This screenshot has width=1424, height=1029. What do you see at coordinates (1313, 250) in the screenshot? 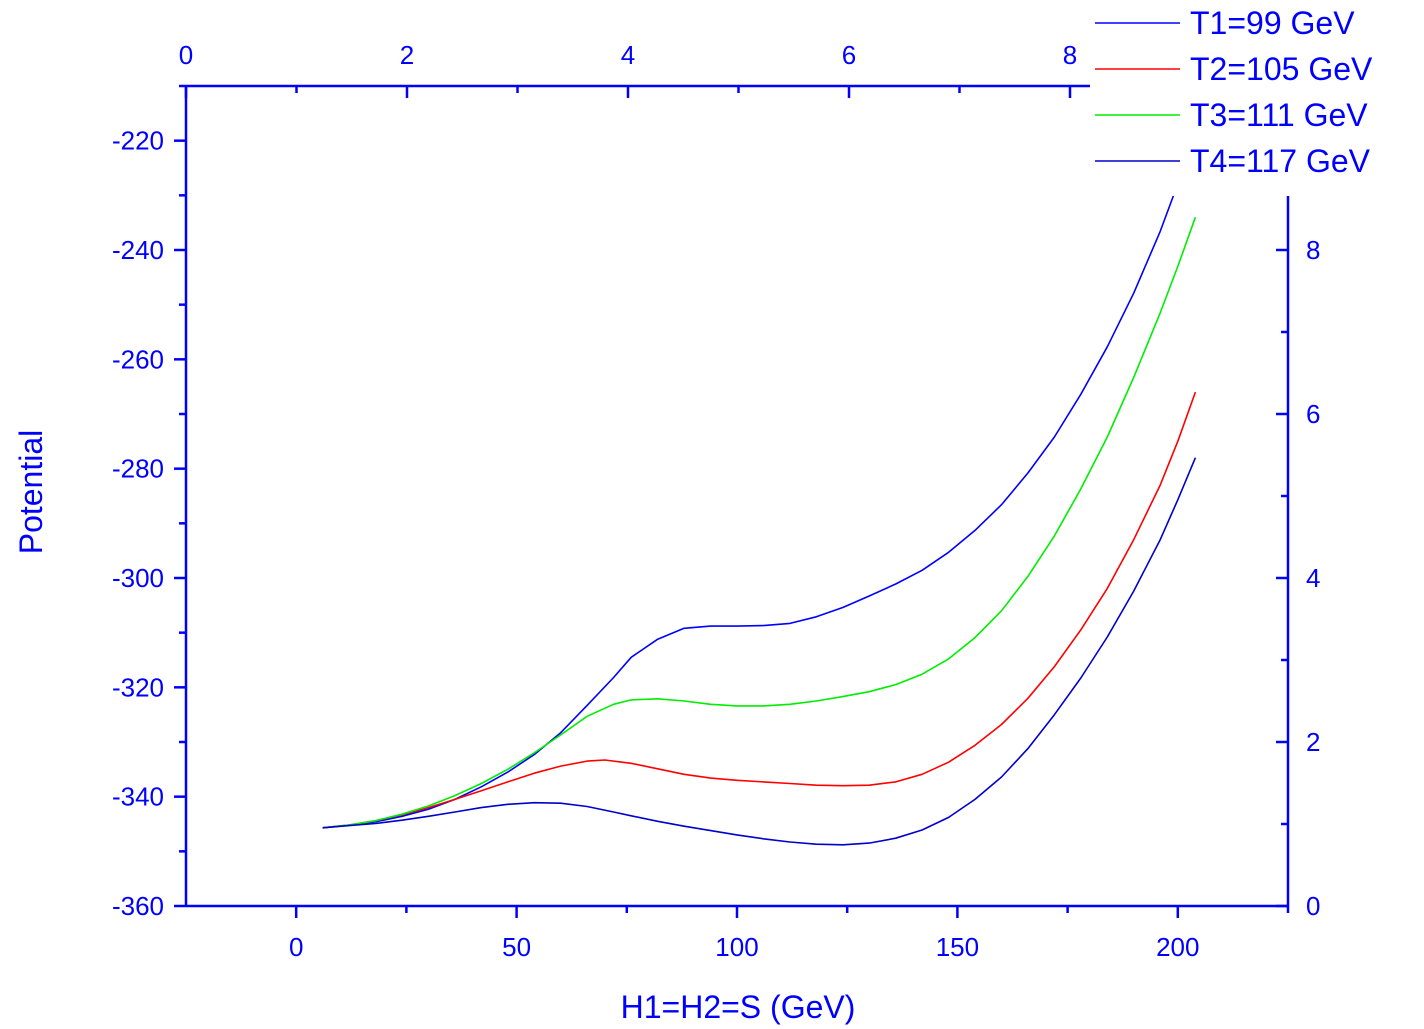
I see `right-tick-label: 8` at bounding box center [1313, 250].